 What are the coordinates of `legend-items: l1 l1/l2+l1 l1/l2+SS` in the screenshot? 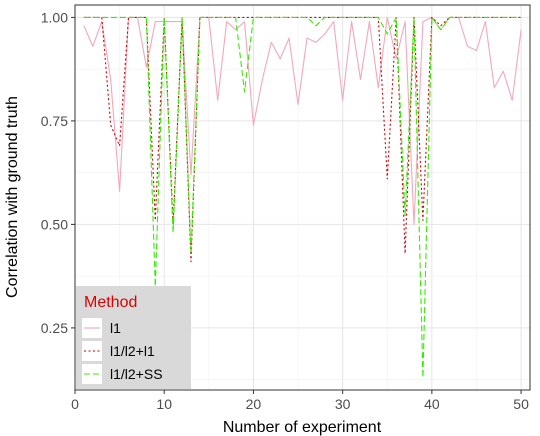 It's located at (122, 351).